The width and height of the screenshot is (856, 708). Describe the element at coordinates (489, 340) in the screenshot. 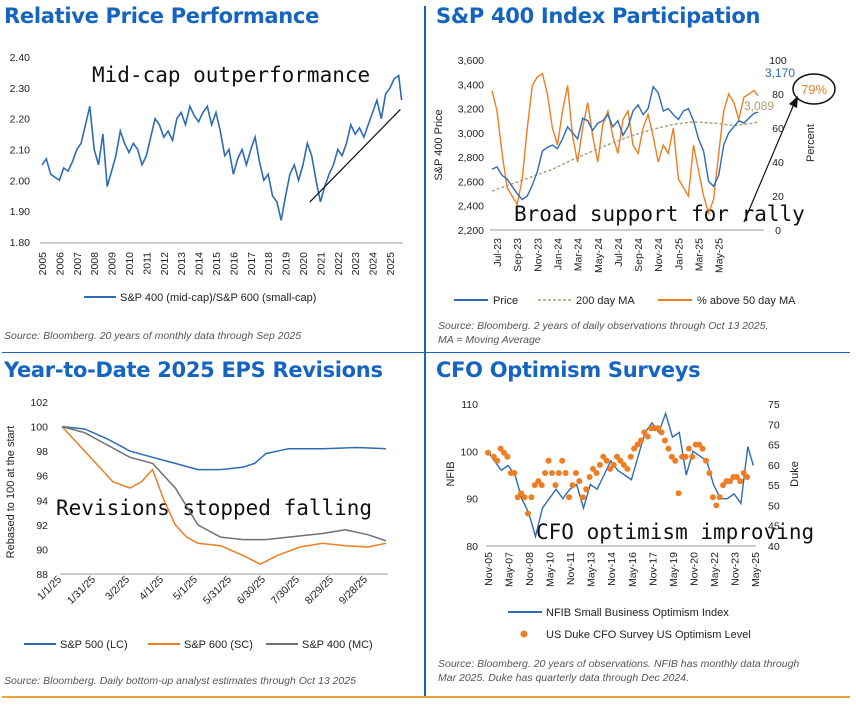

I see `source-line-2: MA = Moving Average` at that location.